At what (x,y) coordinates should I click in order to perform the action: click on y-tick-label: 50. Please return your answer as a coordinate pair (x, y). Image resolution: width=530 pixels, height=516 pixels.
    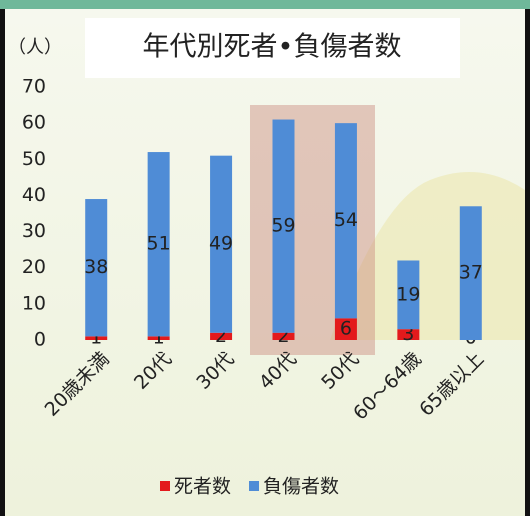
    Looking at the image, I should click on (34, 159).